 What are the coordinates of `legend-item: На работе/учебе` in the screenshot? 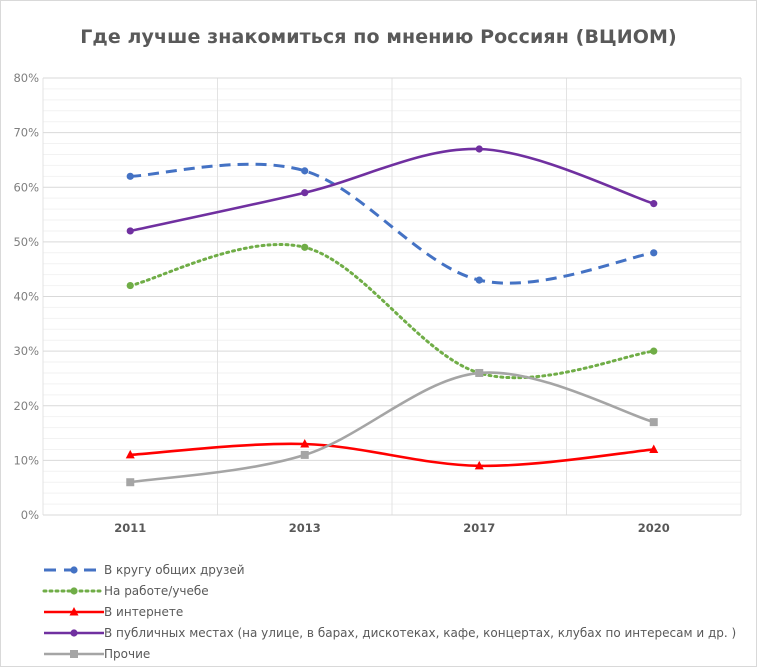 It's located at (389, 590).